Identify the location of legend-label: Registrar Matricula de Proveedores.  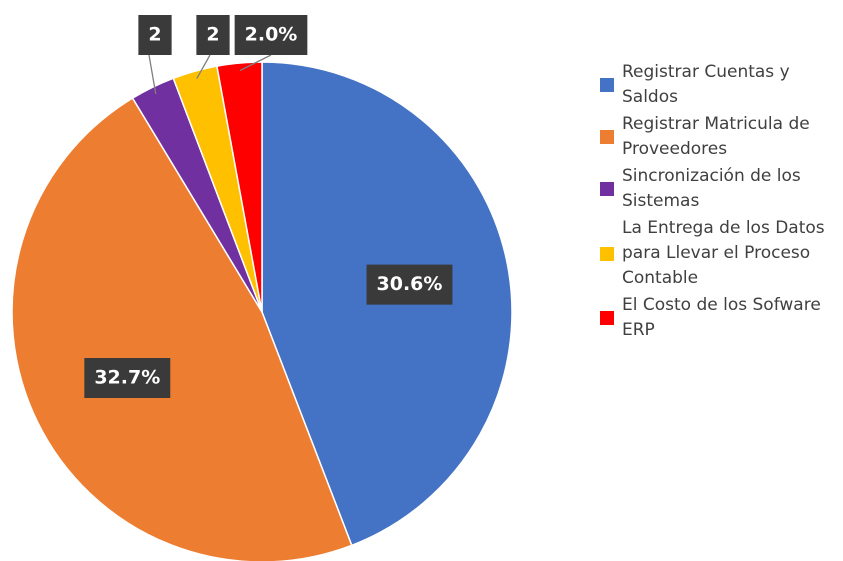
(716, 136).